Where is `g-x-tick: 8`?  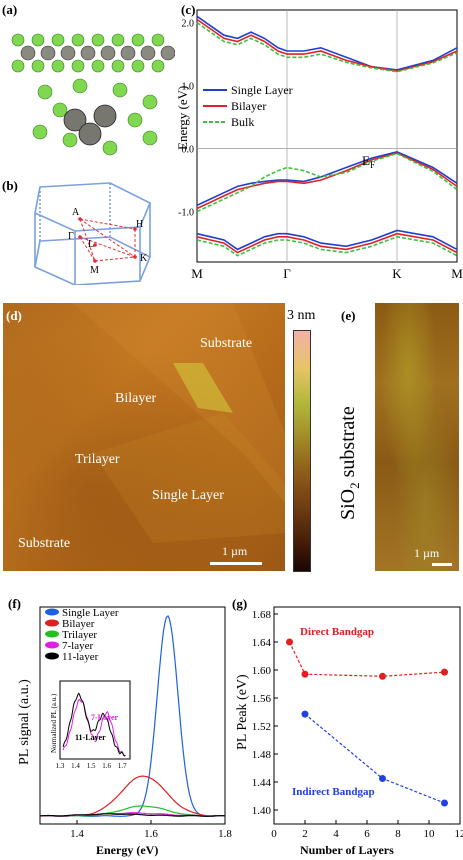
g-x-tick: 8 is located at coordinates (398, 834).